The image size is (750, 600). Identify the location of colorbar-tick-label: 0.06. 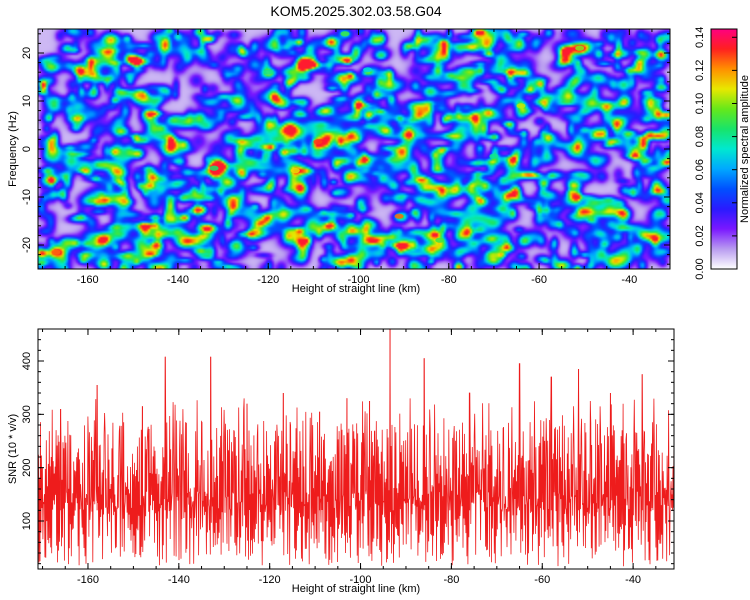
(700, 169).